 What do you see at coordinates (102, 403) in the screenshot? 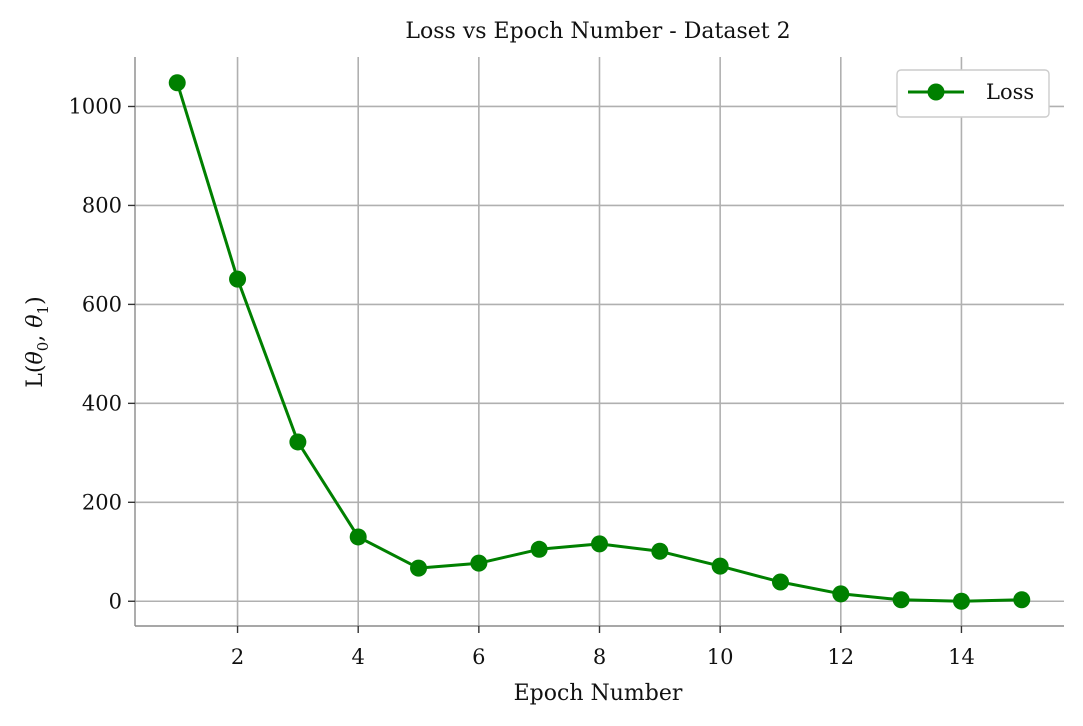
I see `y-tick-label-400: 400` at bounding box center [102, 403].